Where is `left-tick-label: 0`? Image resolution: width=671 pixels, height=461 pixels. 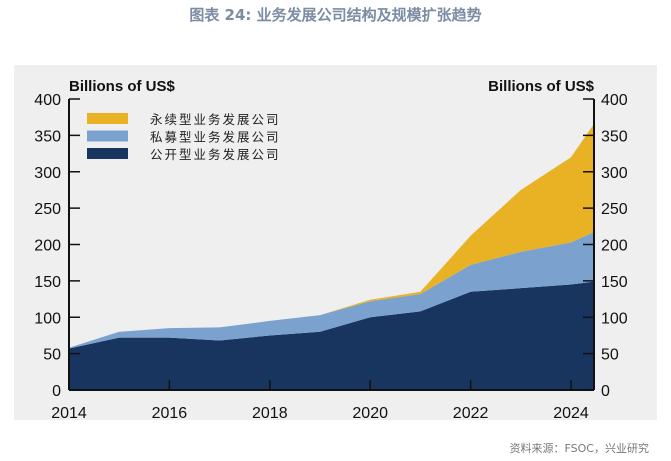
left-tick-label: 0 is located at coordinates (56, 391).